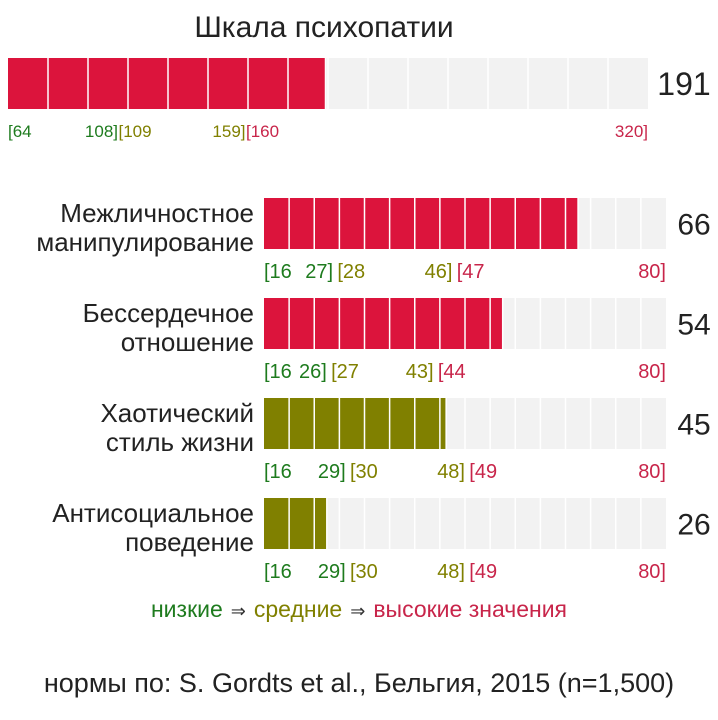 Image resolution: width=718 pixels, height=720 pixels. Describe the element at coordinates (262, 131) in the screenshot. I see `range-high-start: [160` at that location.